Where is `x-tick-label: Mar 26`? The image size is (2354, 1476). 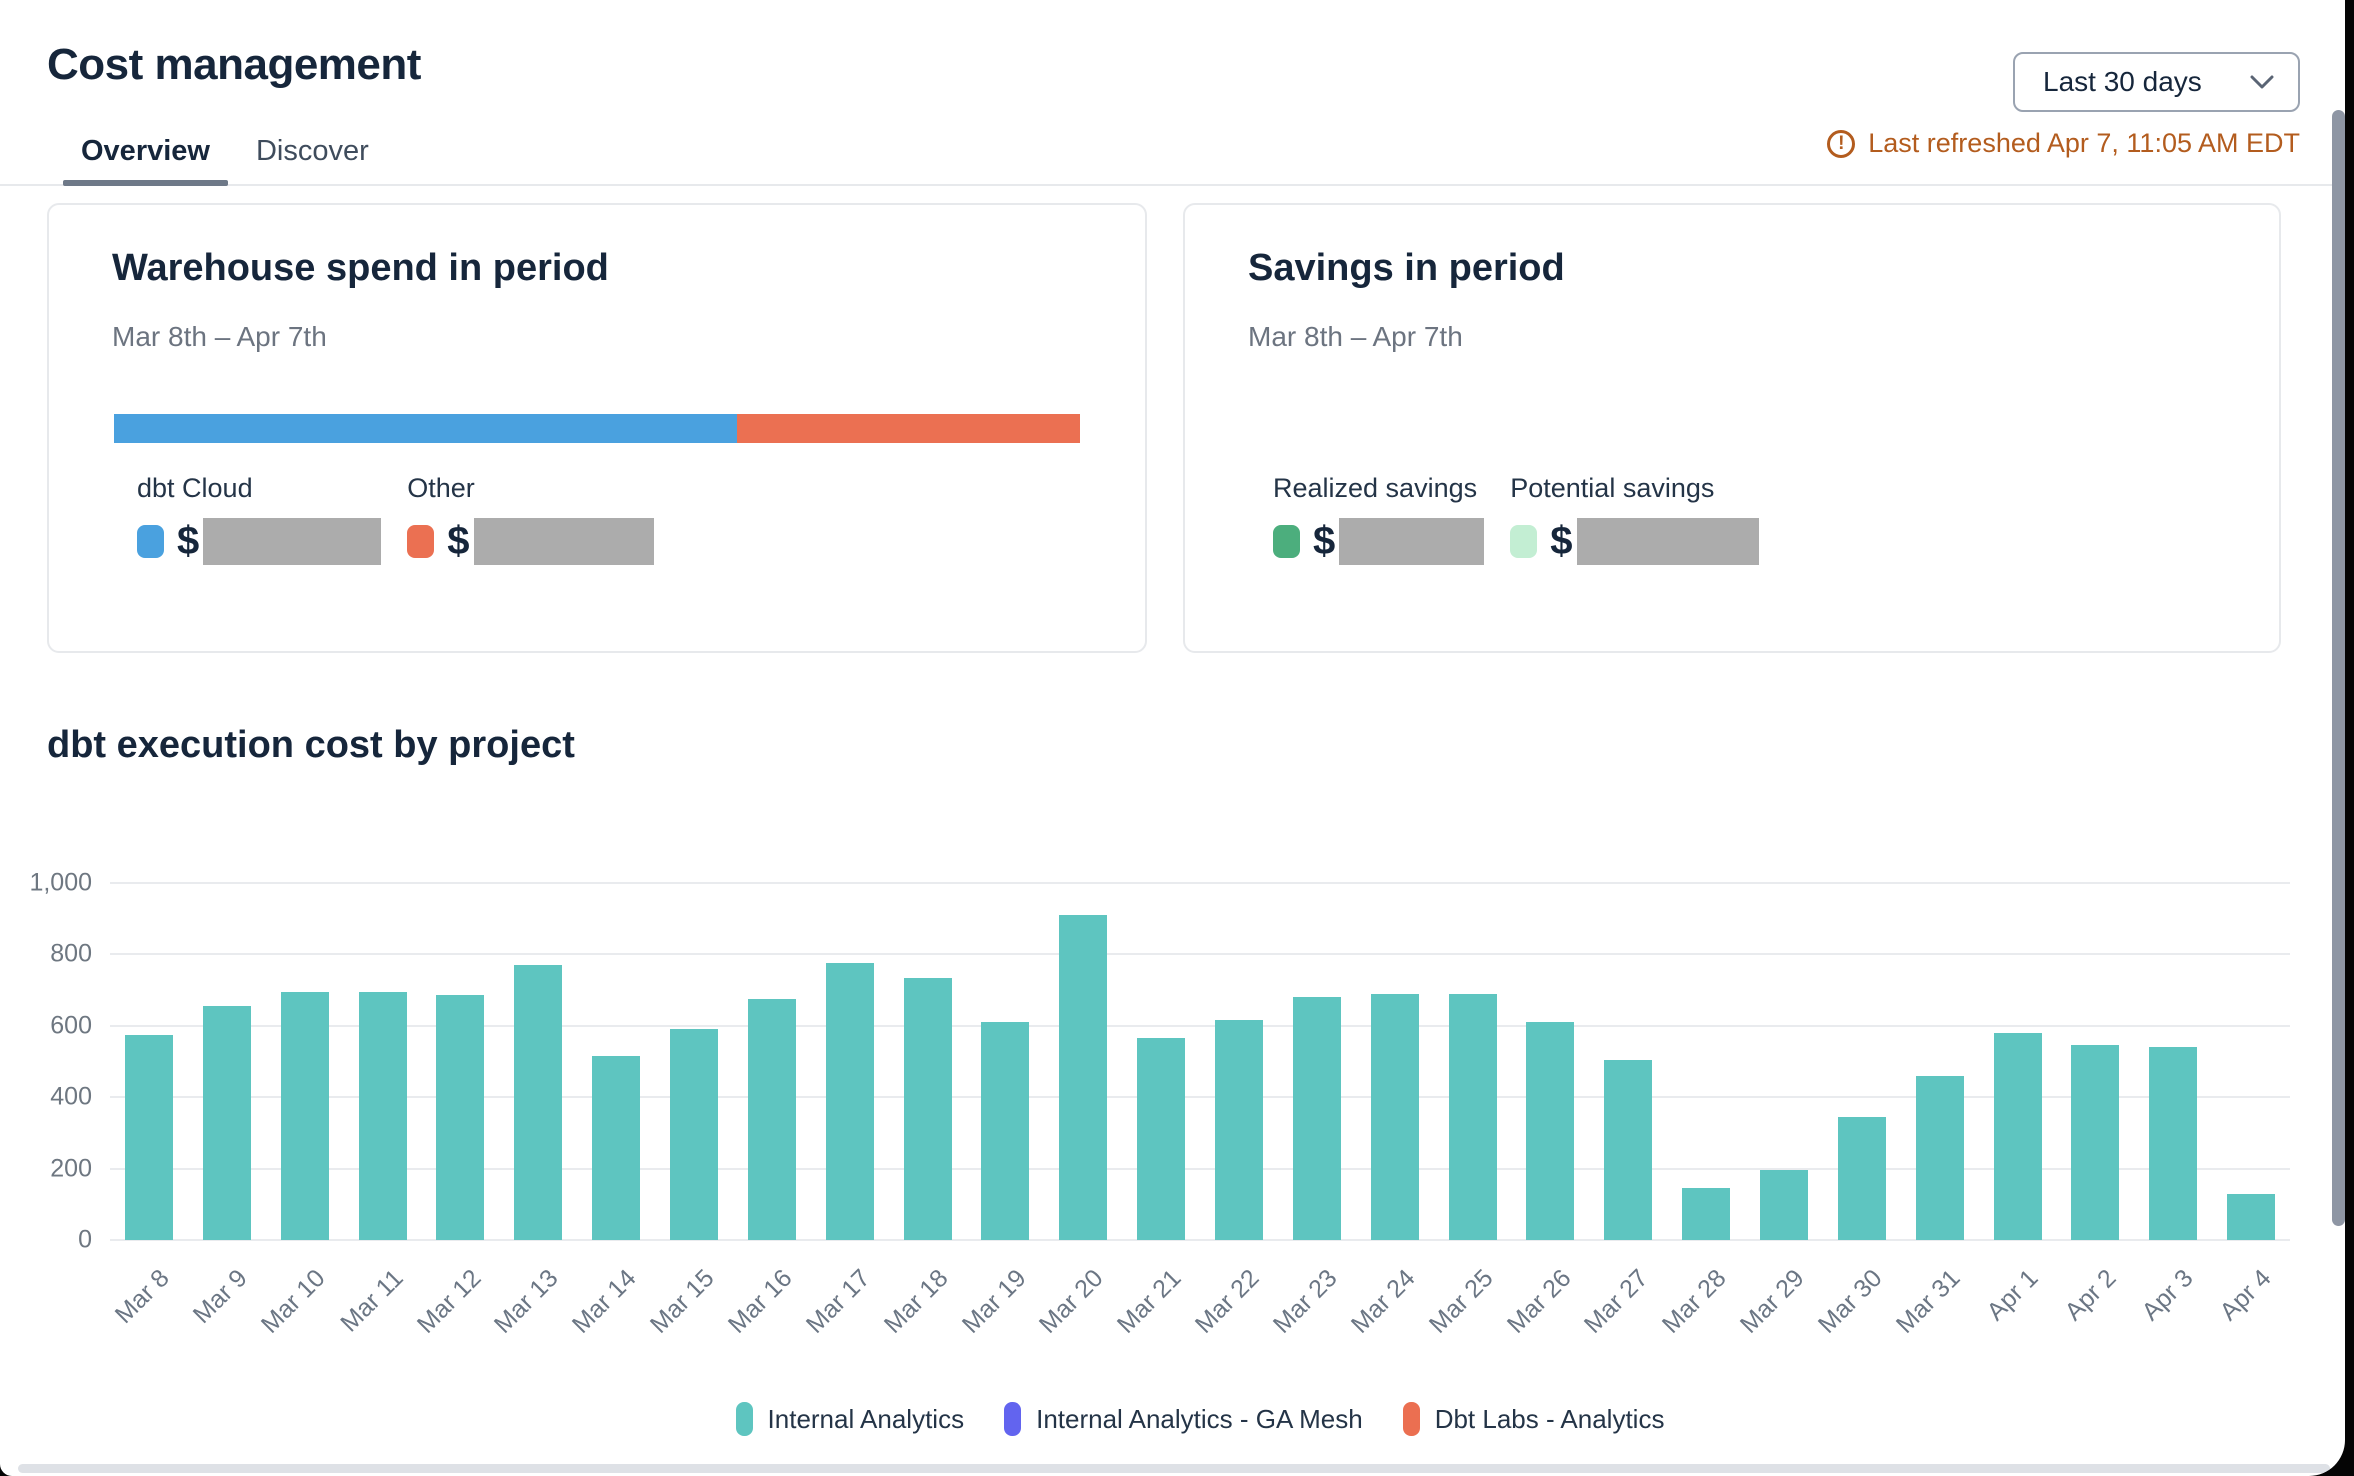 x-tick-label: Mar 26 is located at coordinates (1539, 1301).